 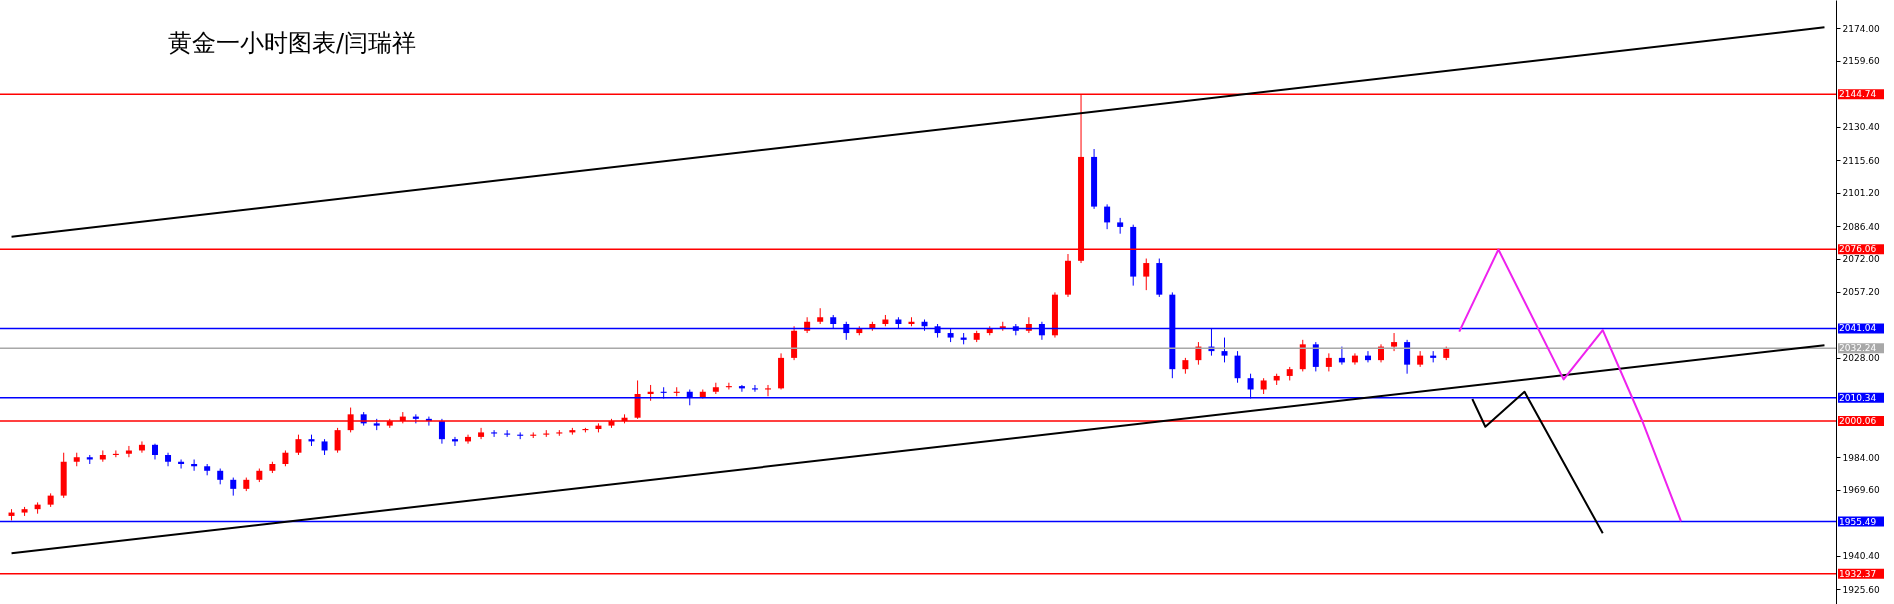 I want to click on ref-line-label: 1932.37, so click(x=1858, y=573).